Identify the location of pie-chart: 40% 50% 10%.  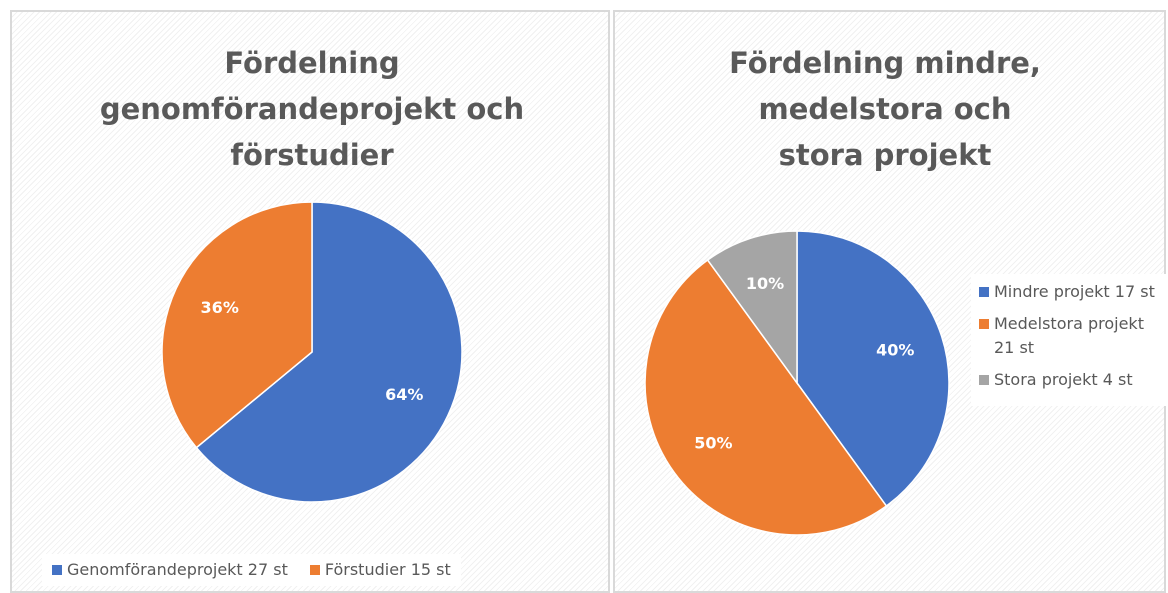
(797, 383).